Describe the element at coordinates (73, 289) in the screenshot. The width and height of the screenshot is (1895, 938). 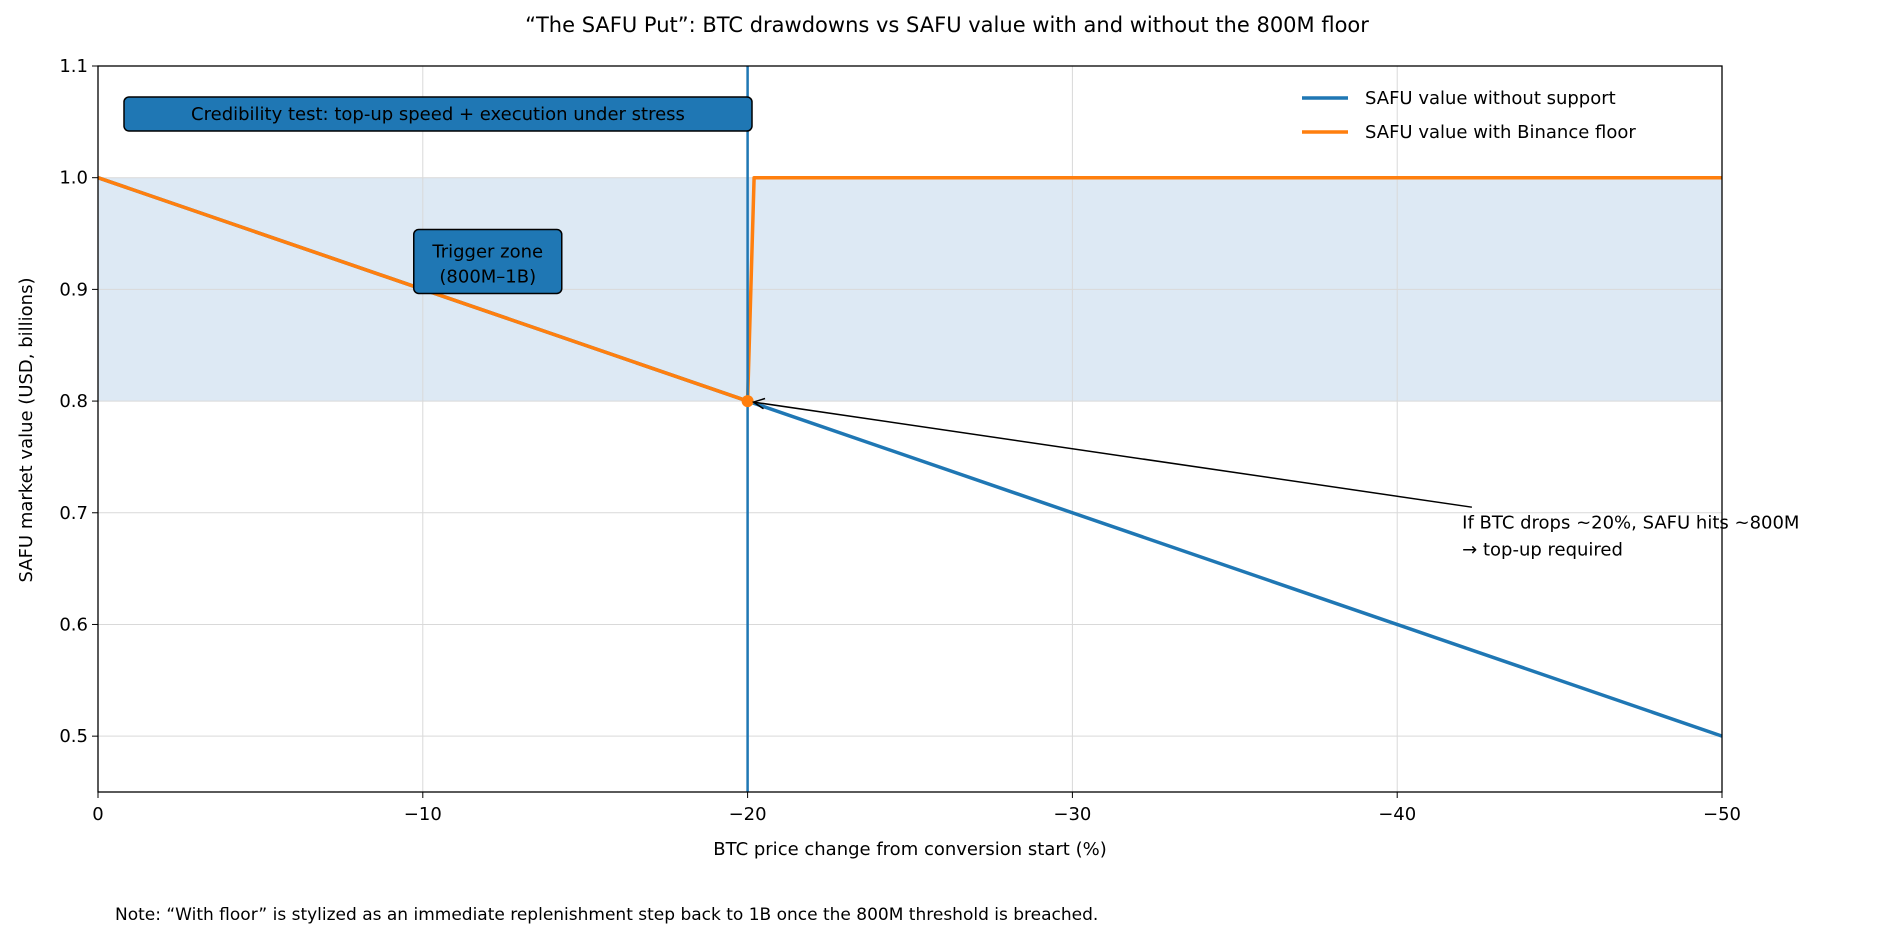
I see `y-tick-label: 0.9` at that location.